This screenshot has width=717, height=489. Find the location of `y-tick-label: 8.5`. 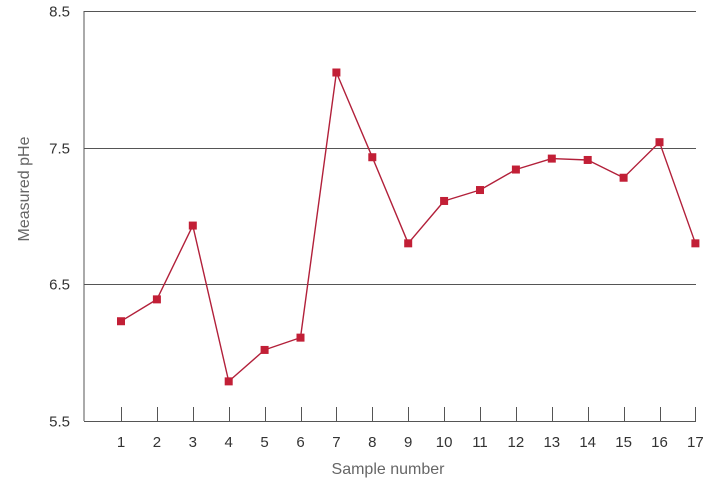

y-tick-label: 8.5 is located at coordinates (59, 12).